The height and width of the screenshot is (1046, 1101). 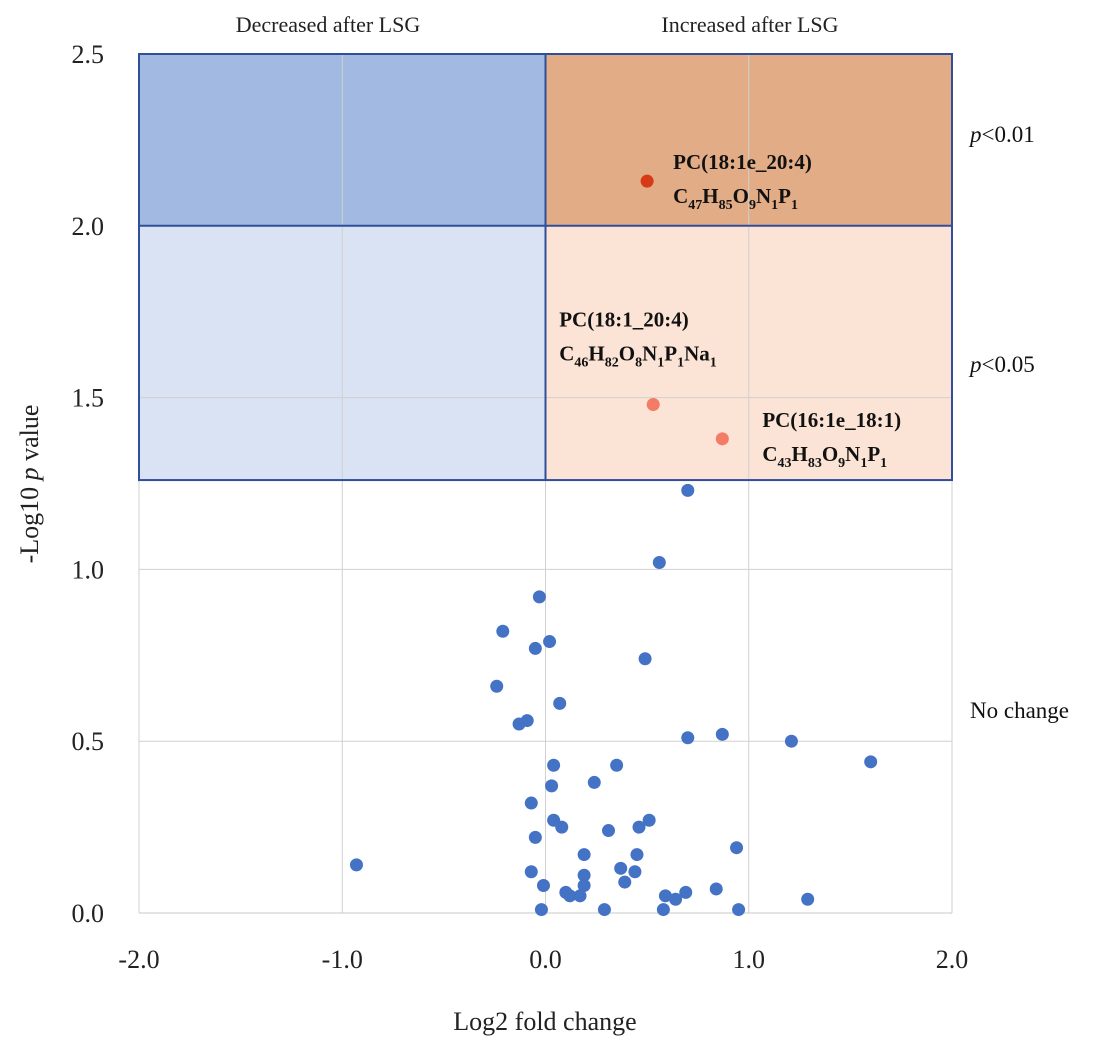 I want to click on x-tick-label: 0.0, so click(x=545, y=959).